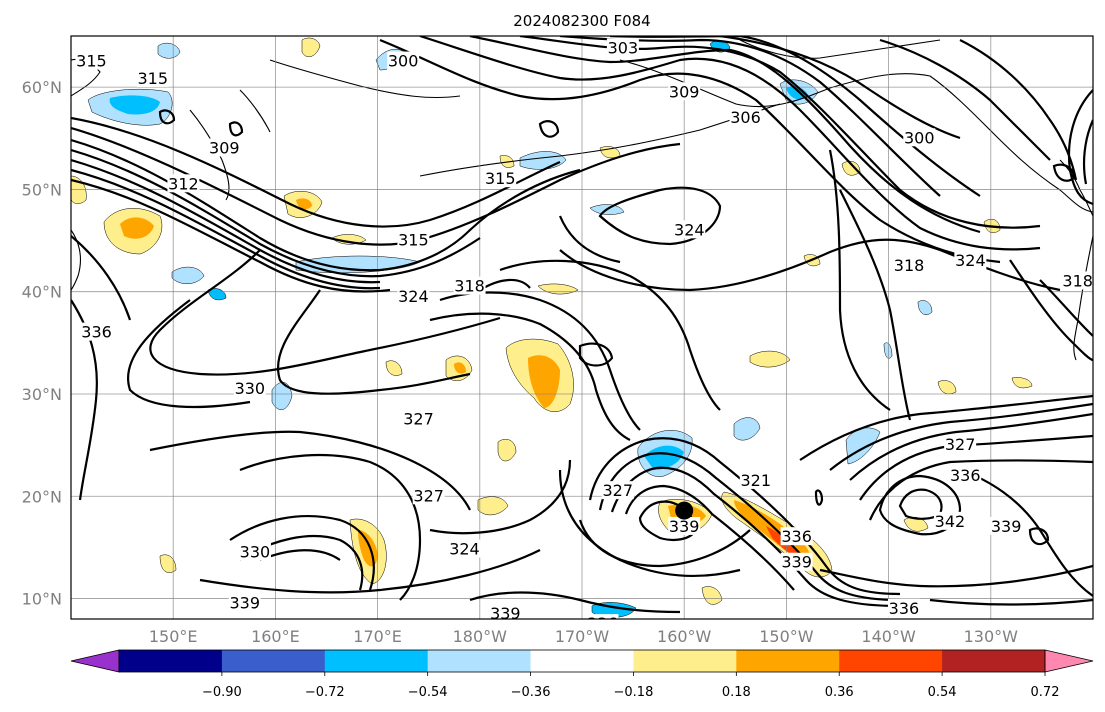 The width and height of the screenshot is (1105, 712). Describe the element at coordinates (222, 692) in the screenshot. I see `colorbar-tick-label: −0.90` at that location.